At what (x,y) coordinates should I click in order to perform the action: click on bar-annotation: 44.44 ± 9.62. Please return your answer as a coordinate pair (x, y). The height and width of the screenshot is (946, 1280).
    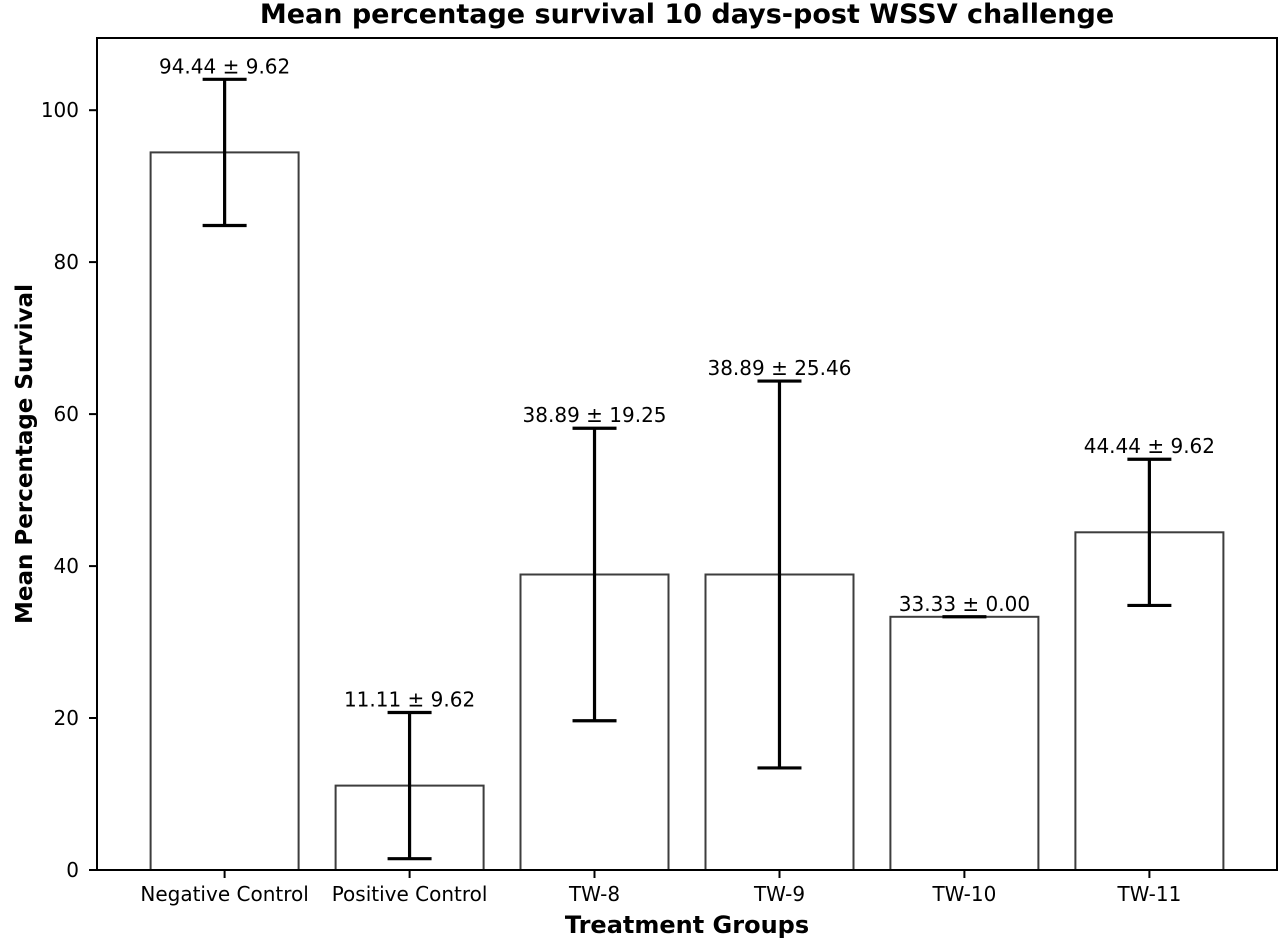
    Looking at the image, I should click on (1149, 446).